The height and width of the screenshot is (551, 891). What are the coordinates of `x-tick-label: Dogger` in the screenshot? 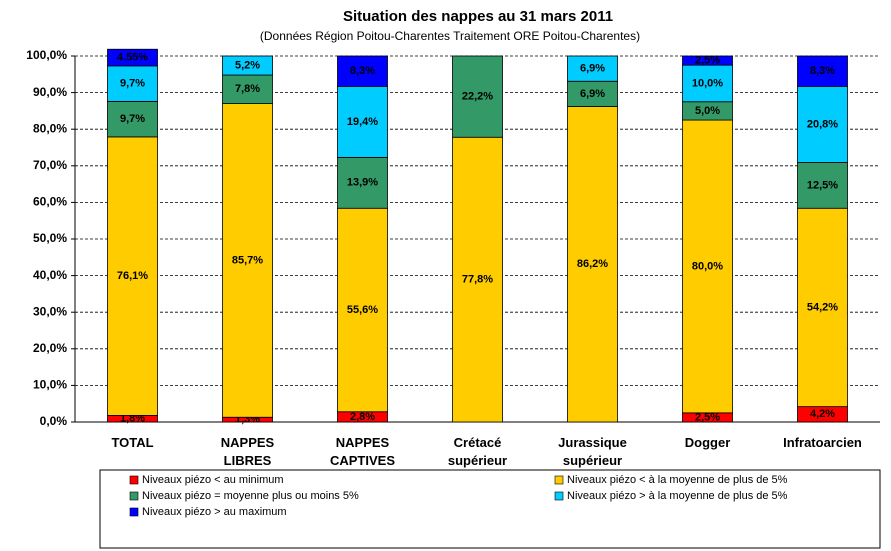 It's located at (708, 442).